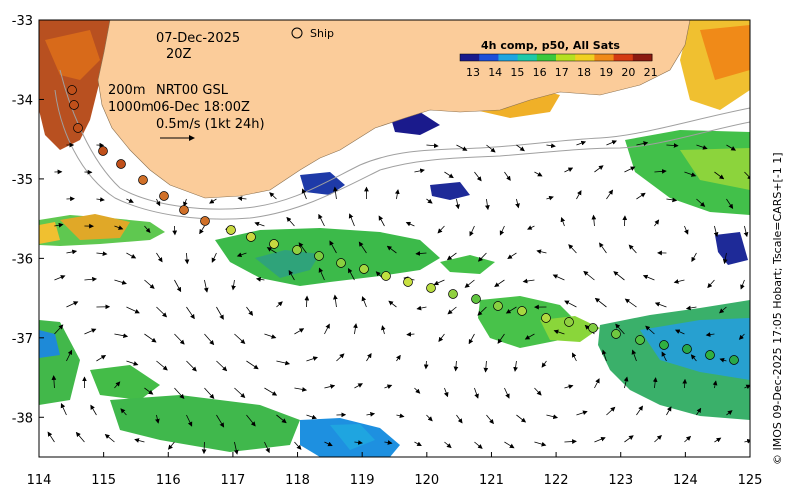 Image resolution: width=791 pixels, height=492 pixels. I want to click on lon-tick-label: 120, so click(426, 480).